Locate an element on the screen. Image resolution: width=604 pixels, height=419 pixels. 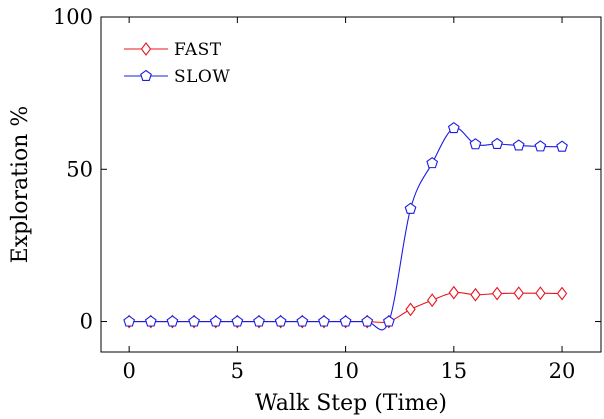
legend-label-fast: FAST is located at coordinates (198, 50).